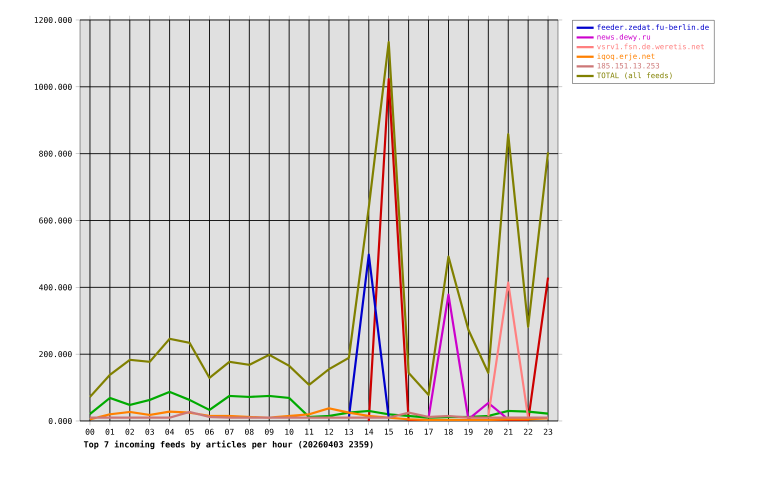 The image size is (780, 480). What do you see at coordinates (228, 445) in the screenshot?
I see `x-axis-title: Top 7 incoming feeds by articles per hour (20260403 2359)` at bounding box center [228, 445].